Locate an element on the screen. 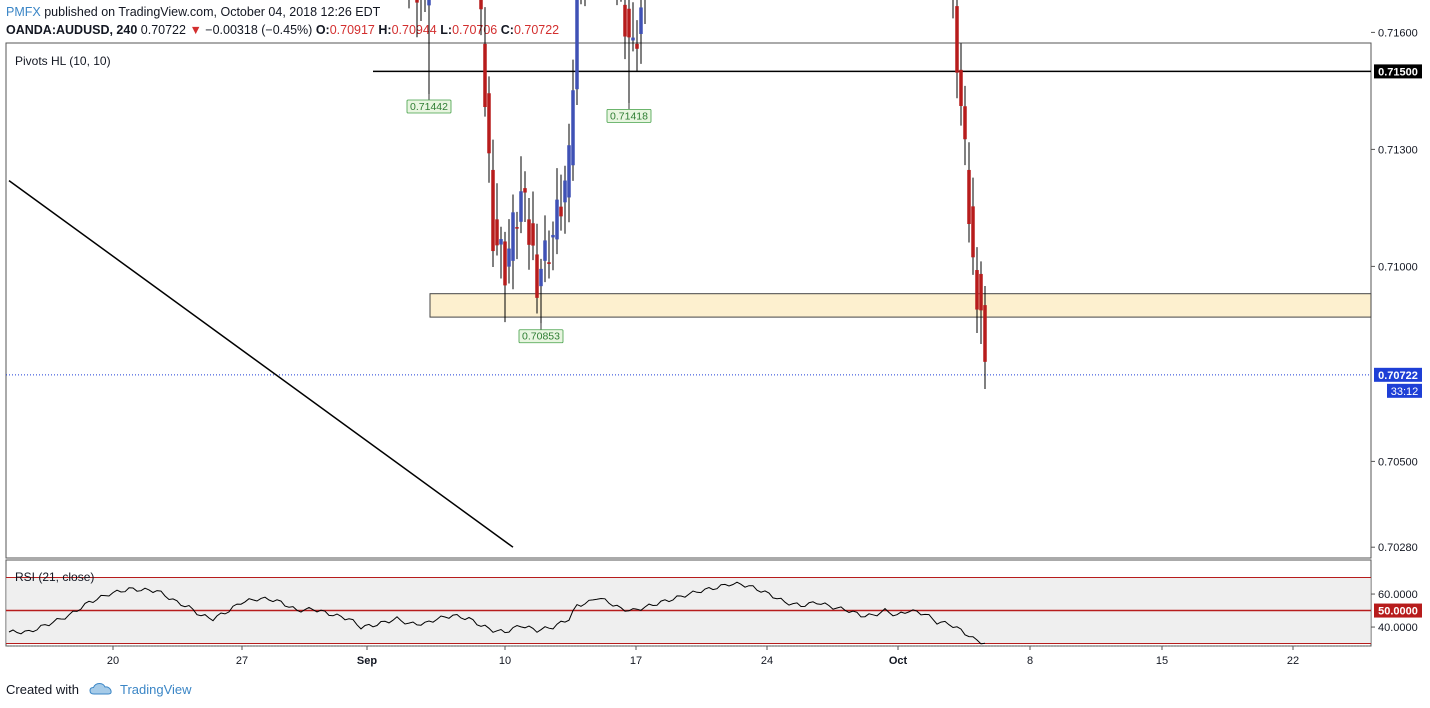 Image resolution: width=1430 pixels, height=708 pixels. rsi-tick-label: 40.0000 is located at coordinates (1398, 628).